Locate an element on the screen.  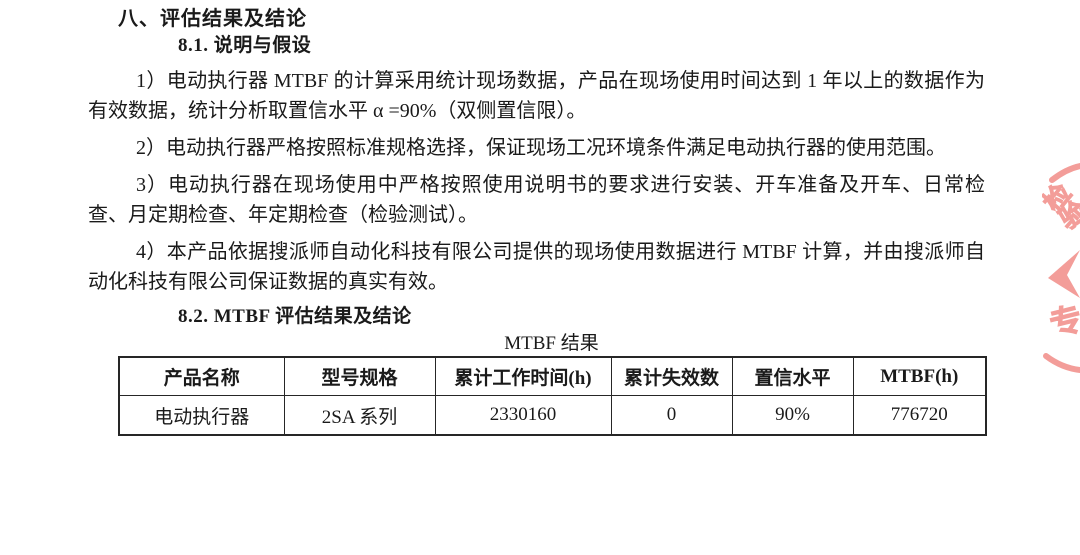
stamp-char-1: 检 is located at coordinates (1059, 197).